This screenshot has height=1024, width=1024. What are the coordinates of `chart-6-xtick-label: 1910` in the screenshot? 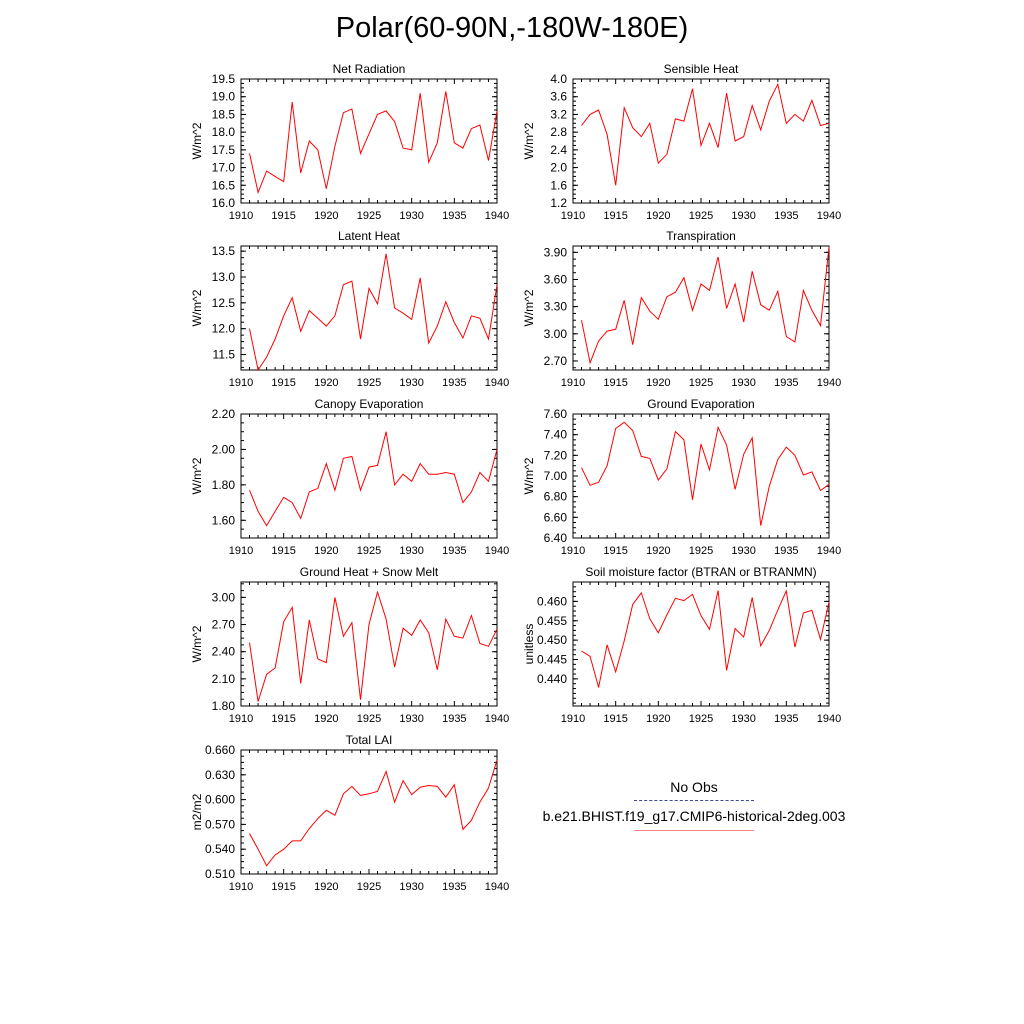 It's located at (573, 551).